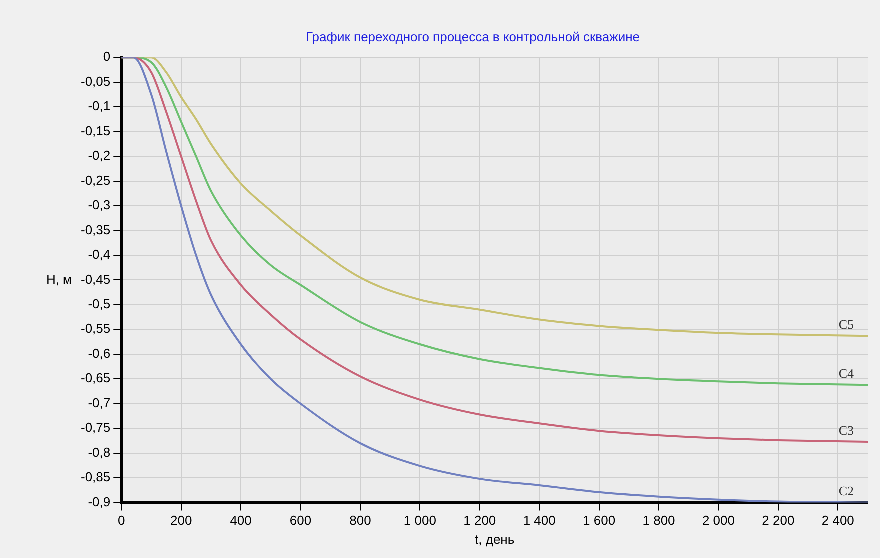 The height and width of the screenshot is (558, 880). Describe the element at coordinates (846, 430) in the screenshot. I see `series-label: C3` at that location.